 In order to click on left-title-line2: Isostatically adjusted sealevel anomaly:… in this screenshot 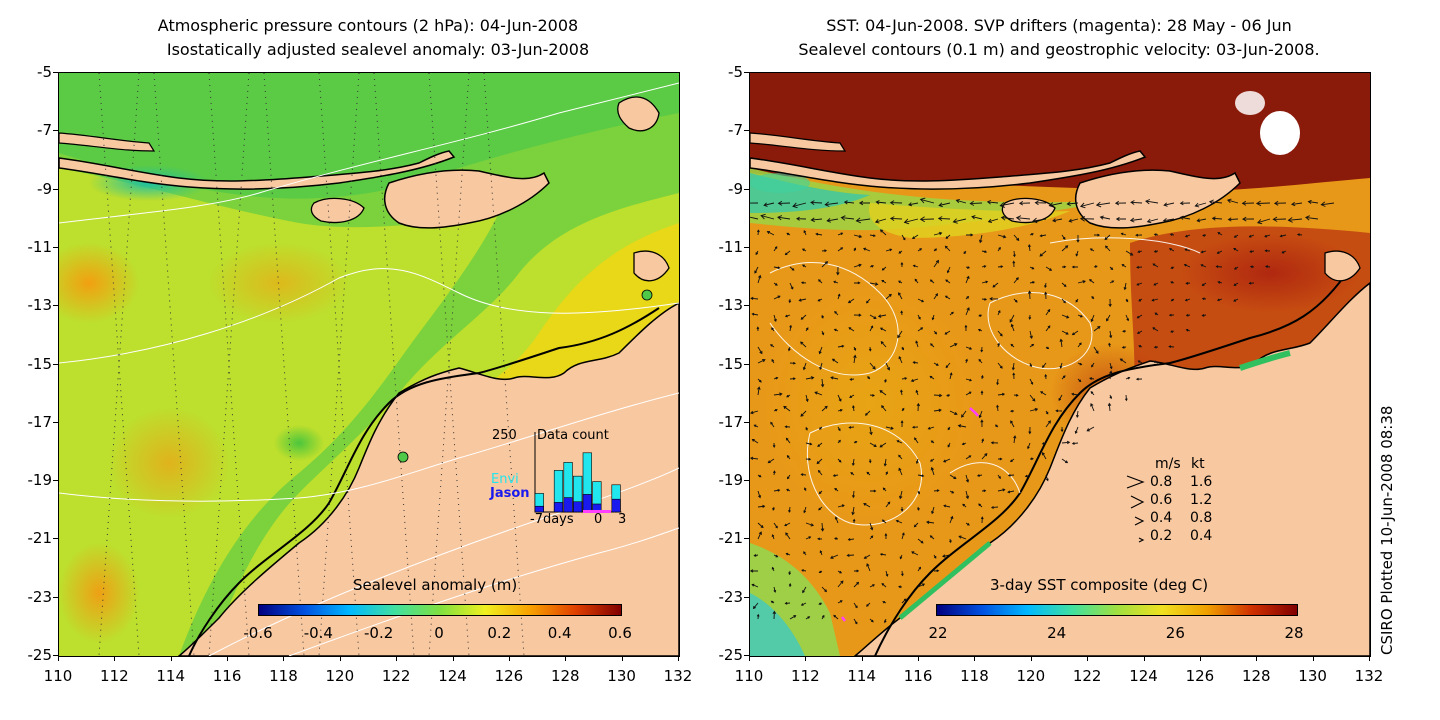, I will do `click(378, 49)`.